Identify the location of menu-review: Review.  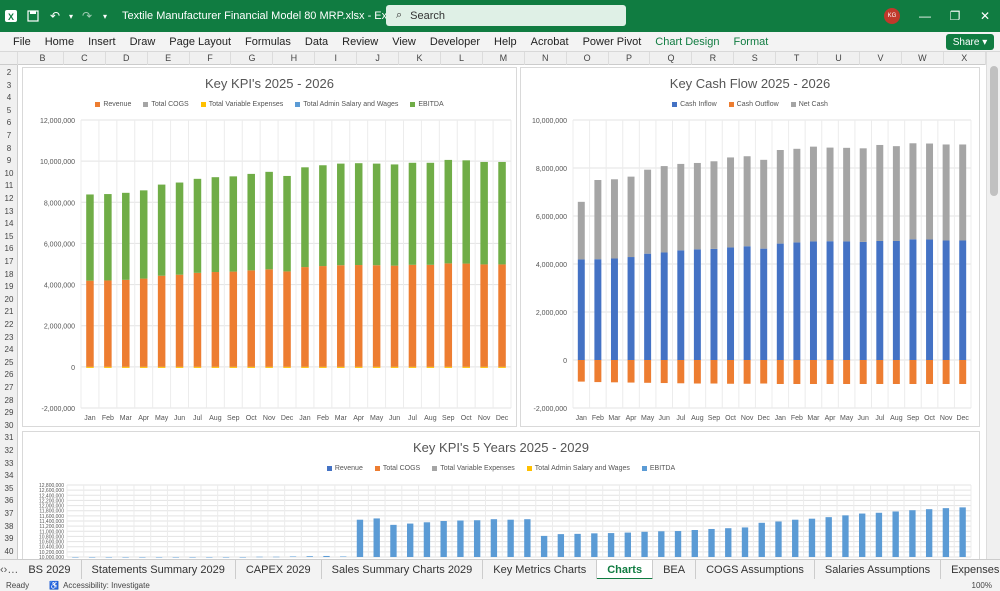
(360, 41).